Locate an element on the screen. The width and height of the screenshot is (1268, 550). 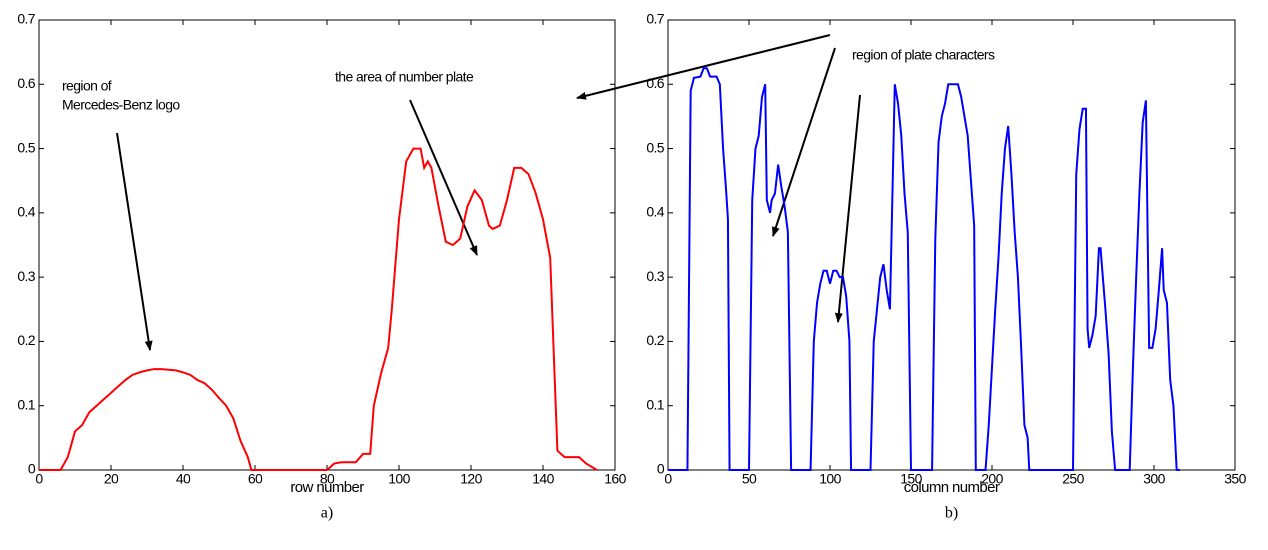
x-tick-label: 40 is located at coordinates (183, 479).